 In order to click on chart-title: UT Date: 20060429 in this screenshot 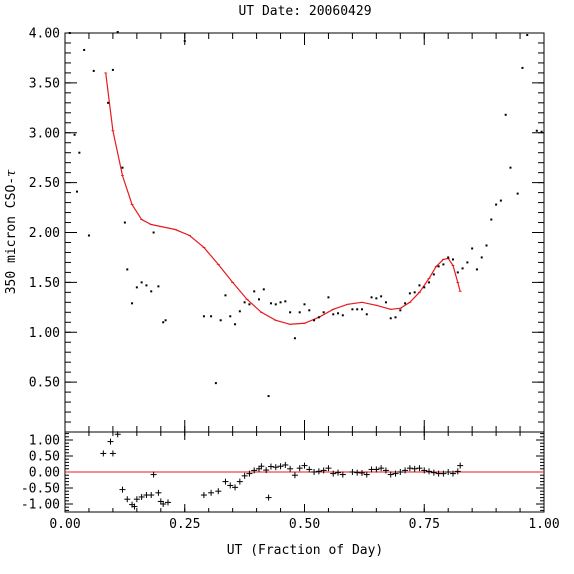, I will do `click(304, 11)`.